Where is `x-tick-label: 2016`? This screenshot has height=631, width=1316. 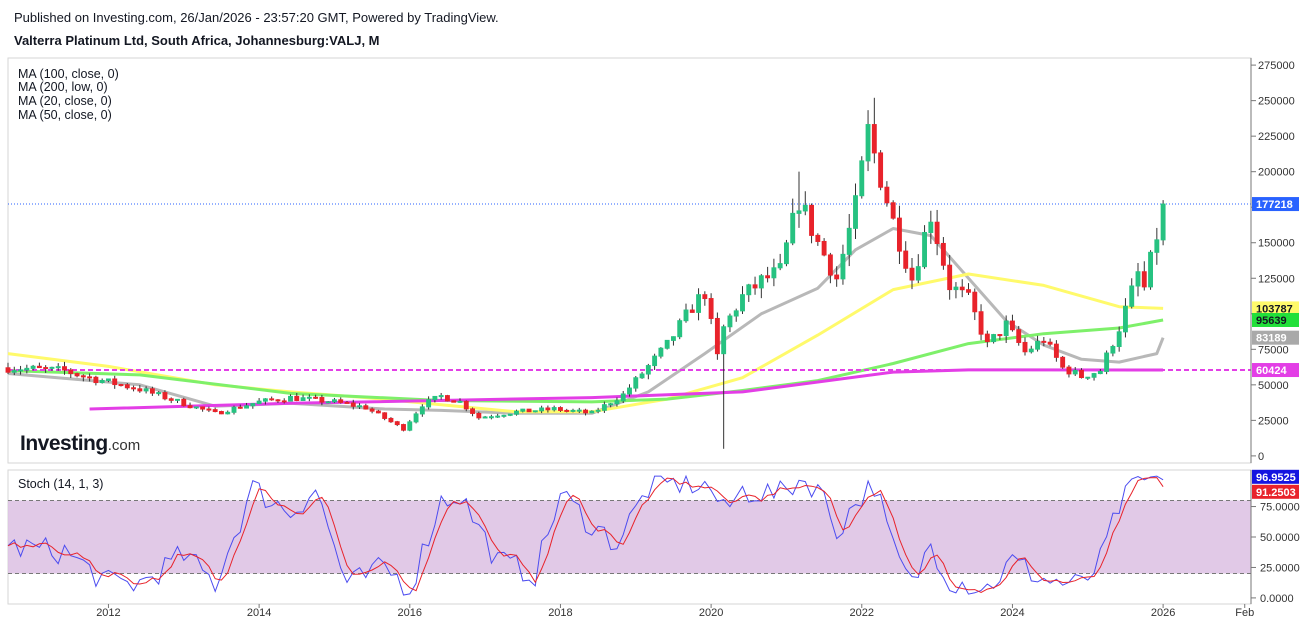 x-tick-label: 2016 is located at coordinates (410, 613).